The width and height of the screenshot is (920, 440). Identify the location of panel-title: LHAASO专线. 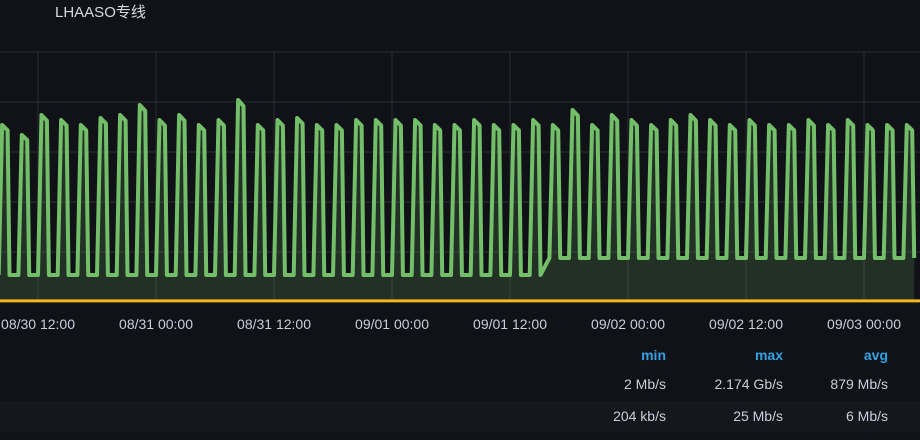
(100, 12).